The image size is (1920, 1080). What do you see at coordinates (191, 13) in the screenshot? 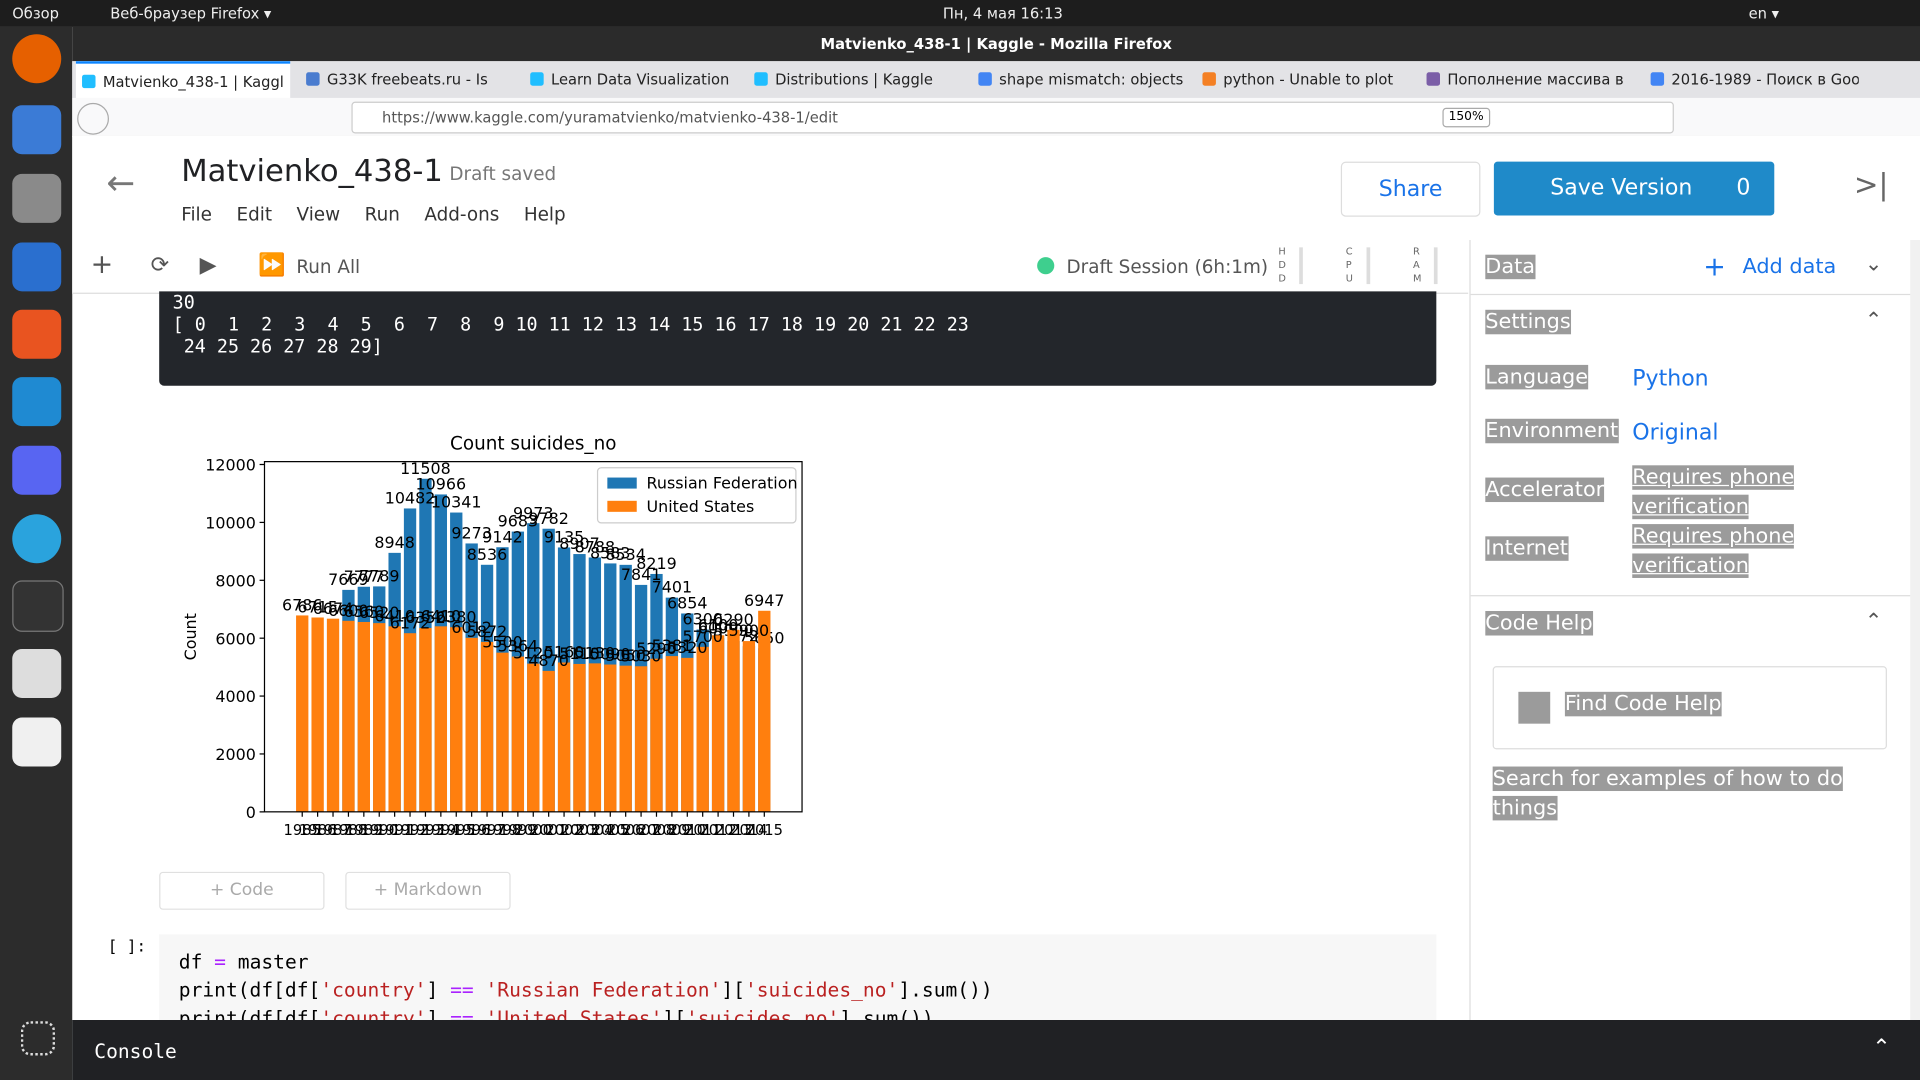
I see `app-menu: Веб-браузер Firefox ▾` at bounding box center [191, 13].